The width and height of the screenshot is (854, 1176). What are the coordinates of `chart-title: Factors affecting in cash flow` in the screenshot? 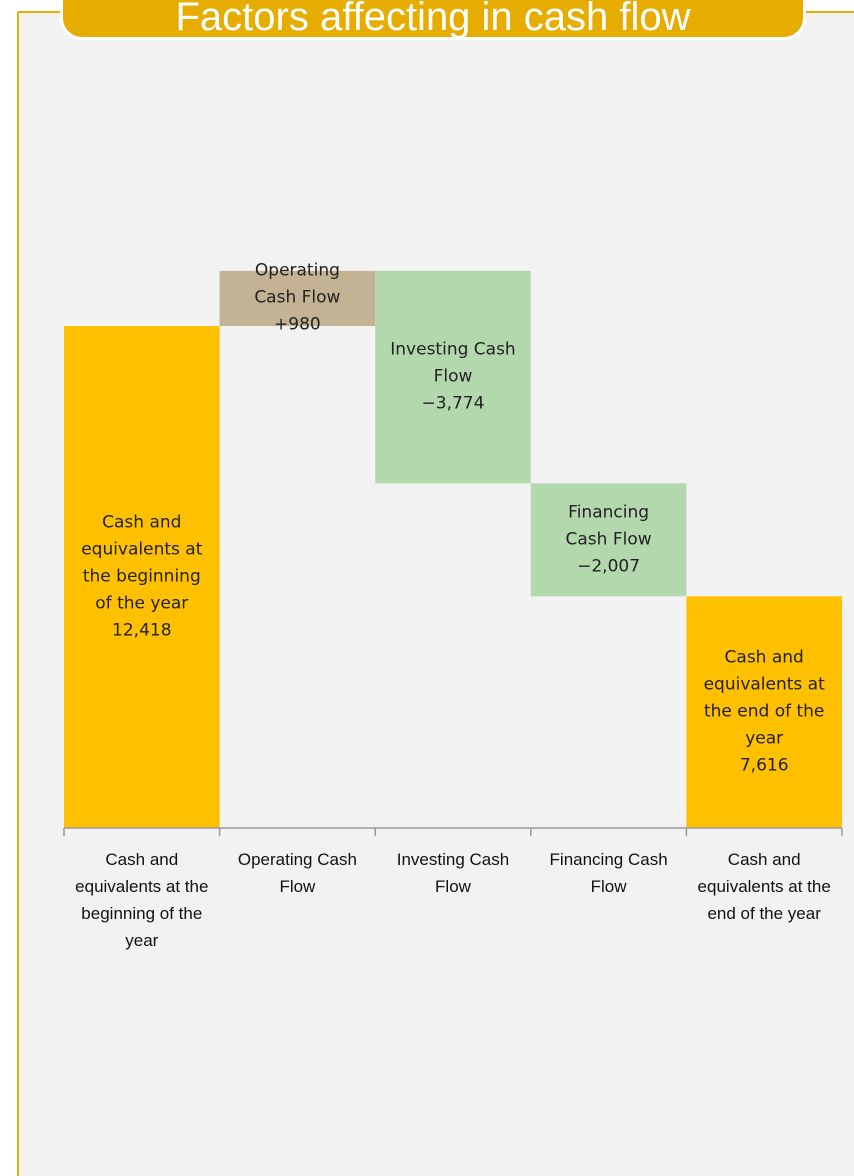 It's located at (433, 20).